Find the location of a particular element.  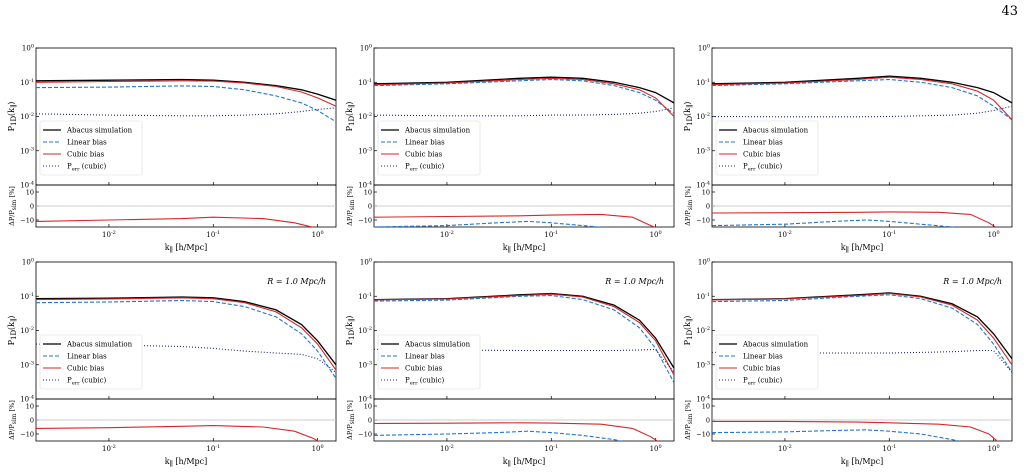

residual-y-tick-label: 0 is located at coordinates (32, 207).